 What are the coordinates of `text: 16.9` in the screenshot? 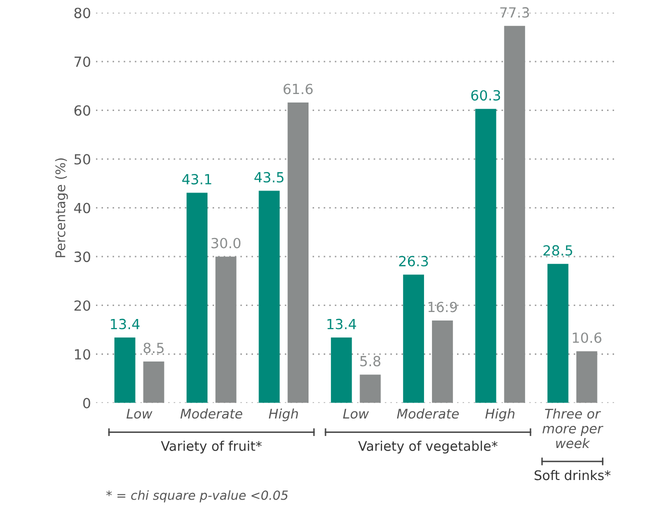 It's located at (442, 307).